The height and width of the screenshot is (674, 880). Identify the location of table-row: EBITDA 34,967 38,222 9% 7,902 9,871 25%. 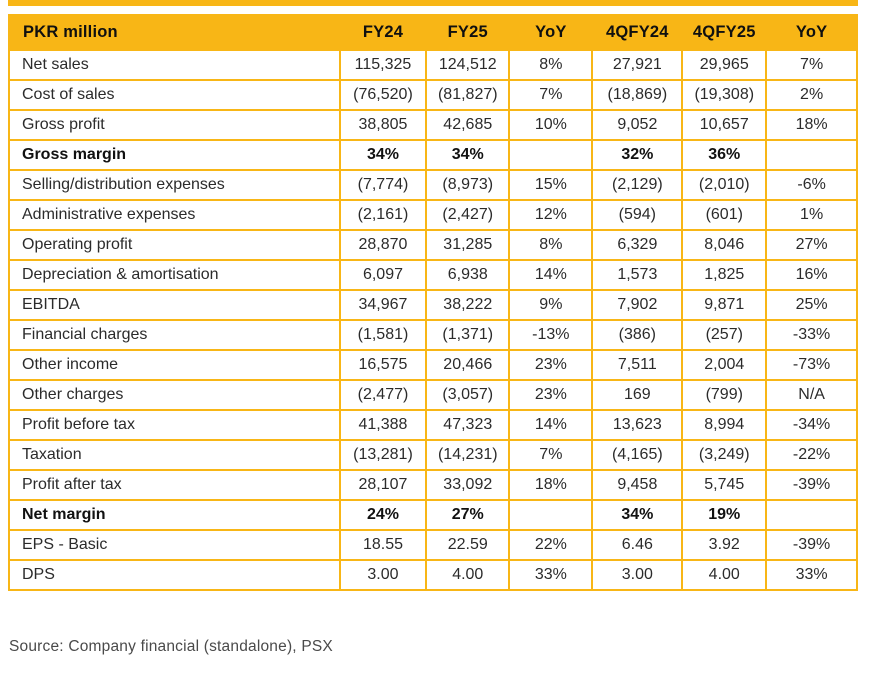
(433, 305).